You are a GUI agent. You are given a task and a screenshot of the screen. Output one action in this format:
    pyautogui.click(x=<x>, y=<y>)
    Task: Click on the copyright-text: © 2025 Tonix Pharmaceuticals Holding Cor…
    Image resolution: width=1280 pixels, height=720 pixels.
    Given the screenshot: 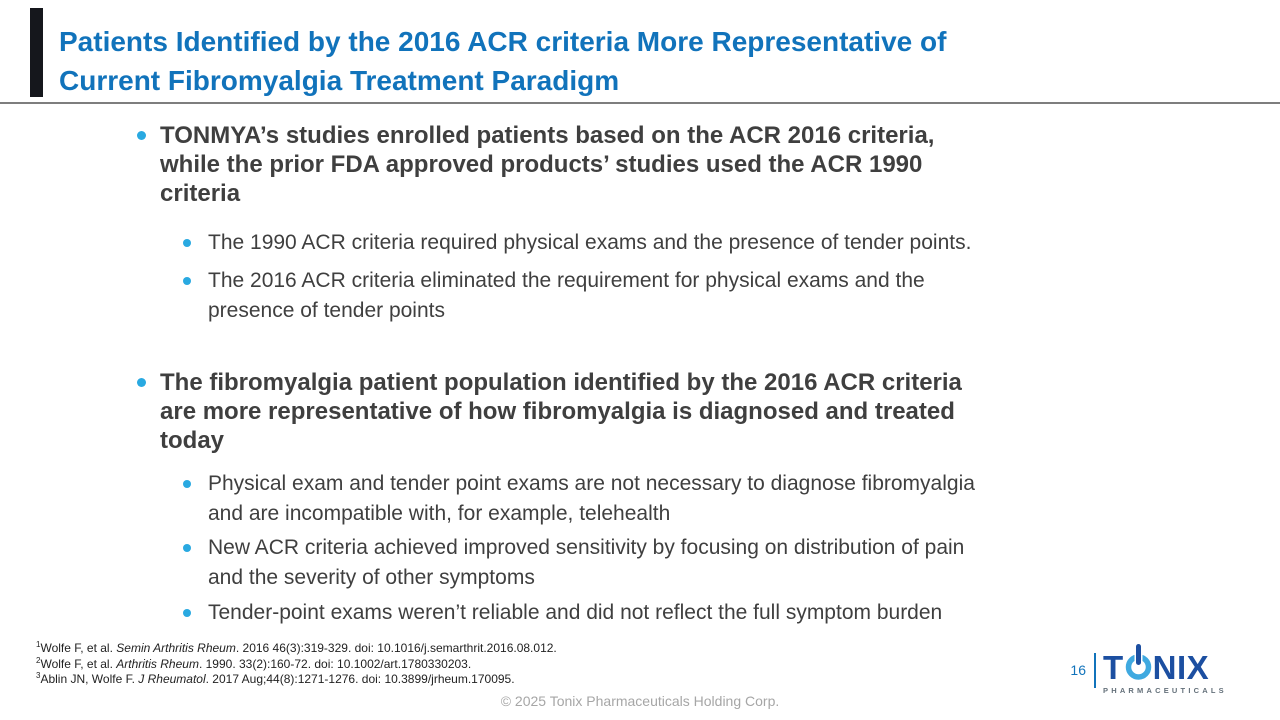 What is the action you would take?
    pyautogui.click(x=640, y=701)
    